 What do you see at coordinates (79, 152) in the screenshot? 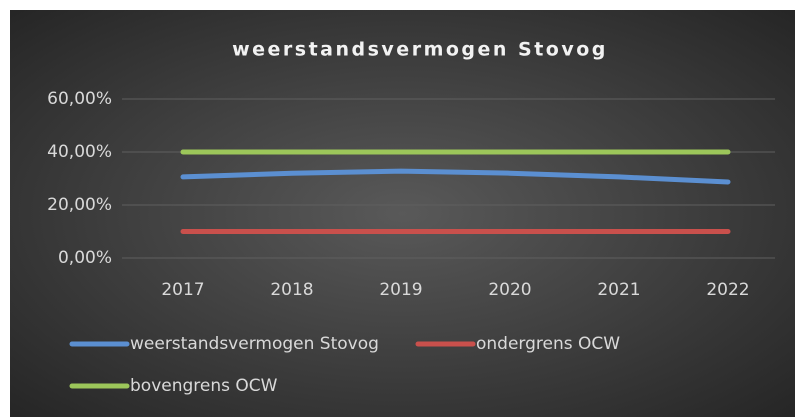
I see `y-tick-label: 40,00%` at bounding box center [79, 152].